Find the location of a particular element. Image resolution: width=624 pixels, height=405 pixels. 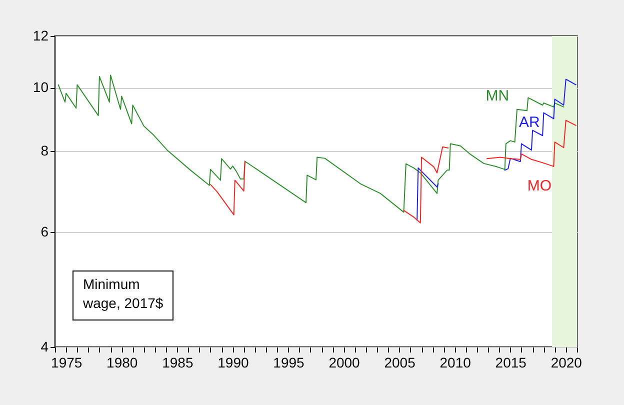

y-tick-label: 4 is located at coordinates (44, 346).